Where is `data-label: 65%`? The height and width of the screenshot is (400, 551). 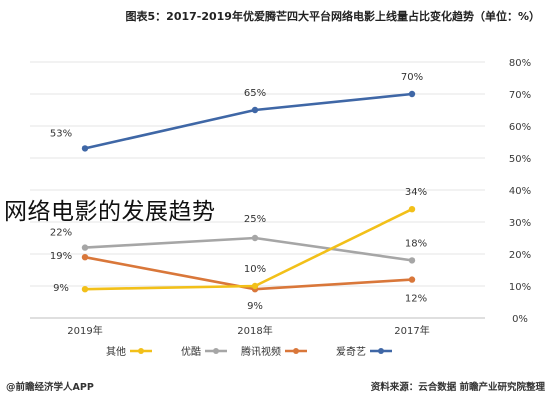
data-label: 65% is located at coordinates (255, 93).